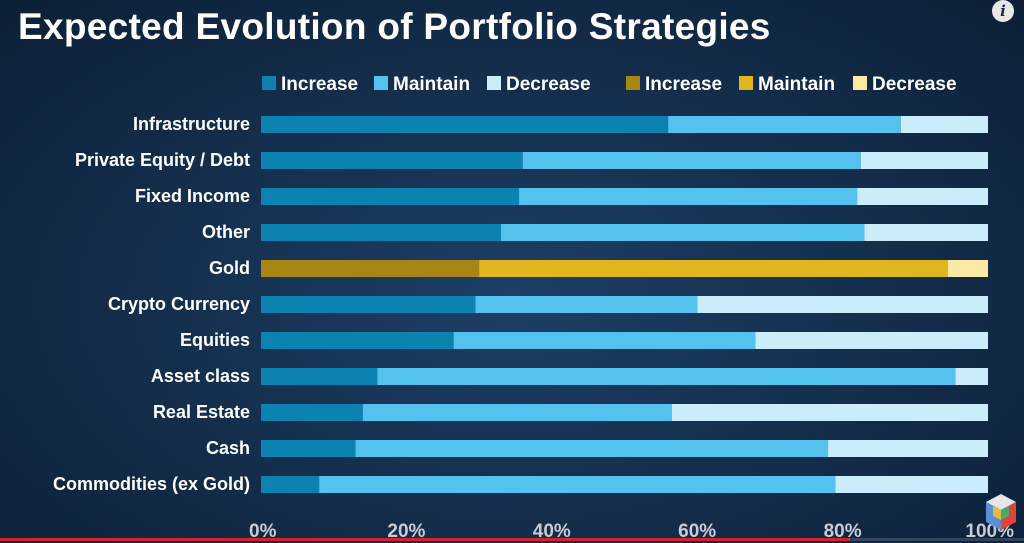 Image resolution: width=1024 pixels, height=543 pixels. I want to click on info-icon: i, so click(1003, 11).